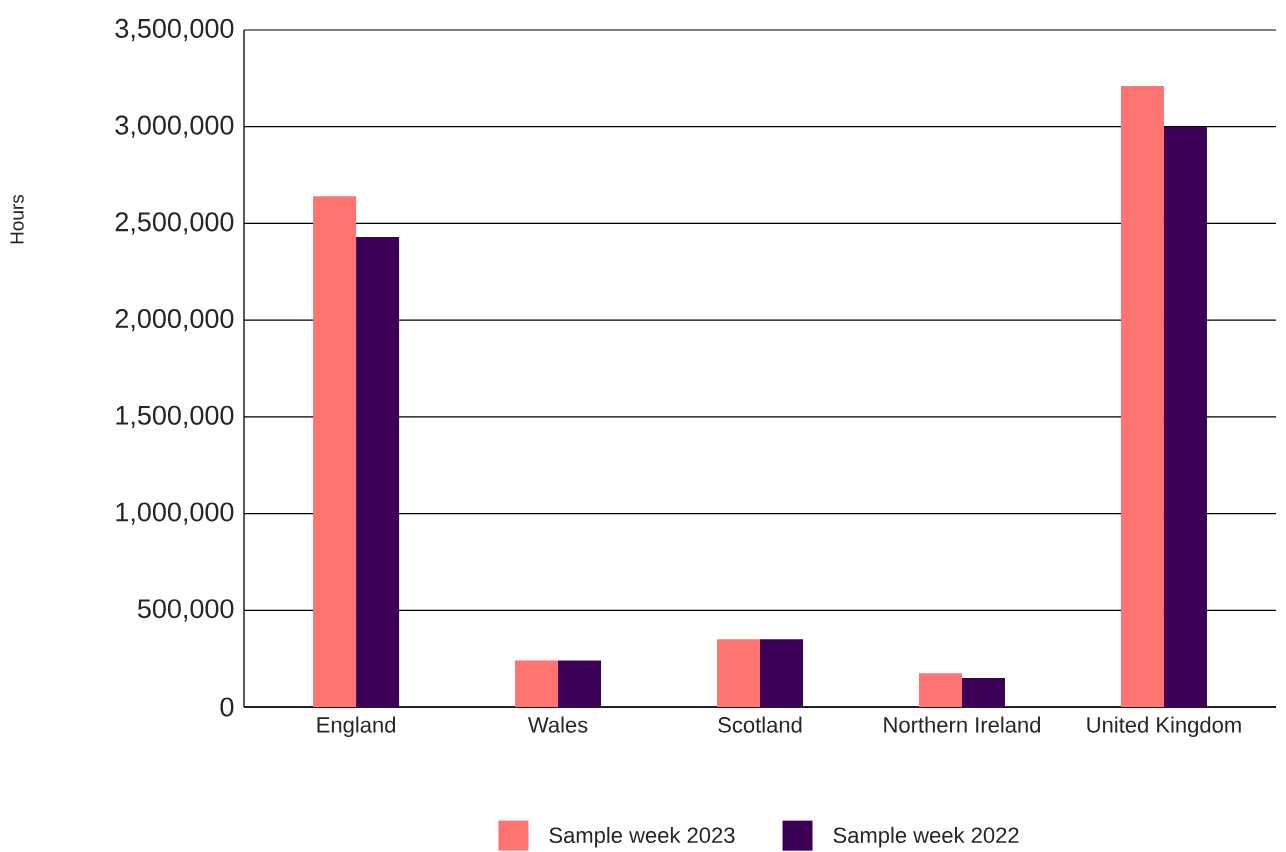 The image size is (1286, 852). What do you see at coordinates (356, 727) in the screenshot?
I see `x-tick-label: England` at bounding box center [356, 727].